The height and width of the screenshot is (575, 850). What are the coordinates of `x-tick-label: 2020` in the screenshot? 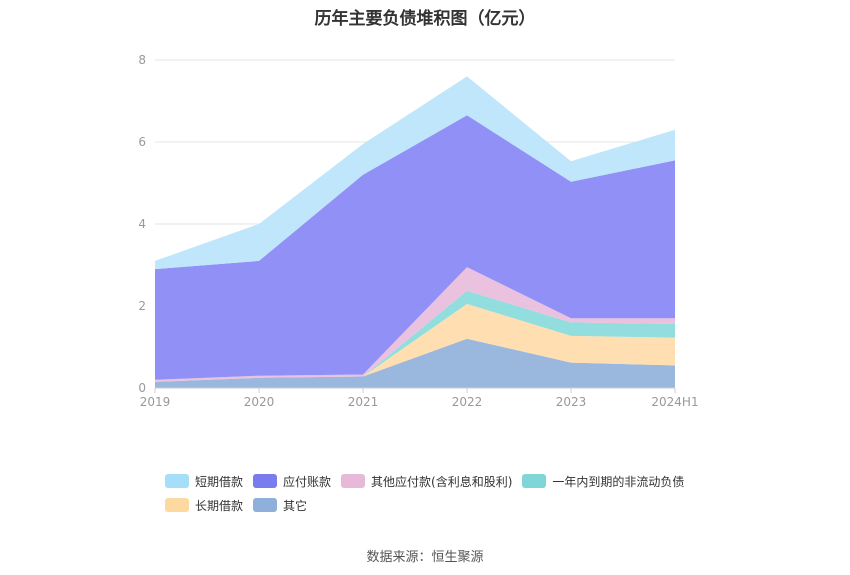 It's located at (259, 402).